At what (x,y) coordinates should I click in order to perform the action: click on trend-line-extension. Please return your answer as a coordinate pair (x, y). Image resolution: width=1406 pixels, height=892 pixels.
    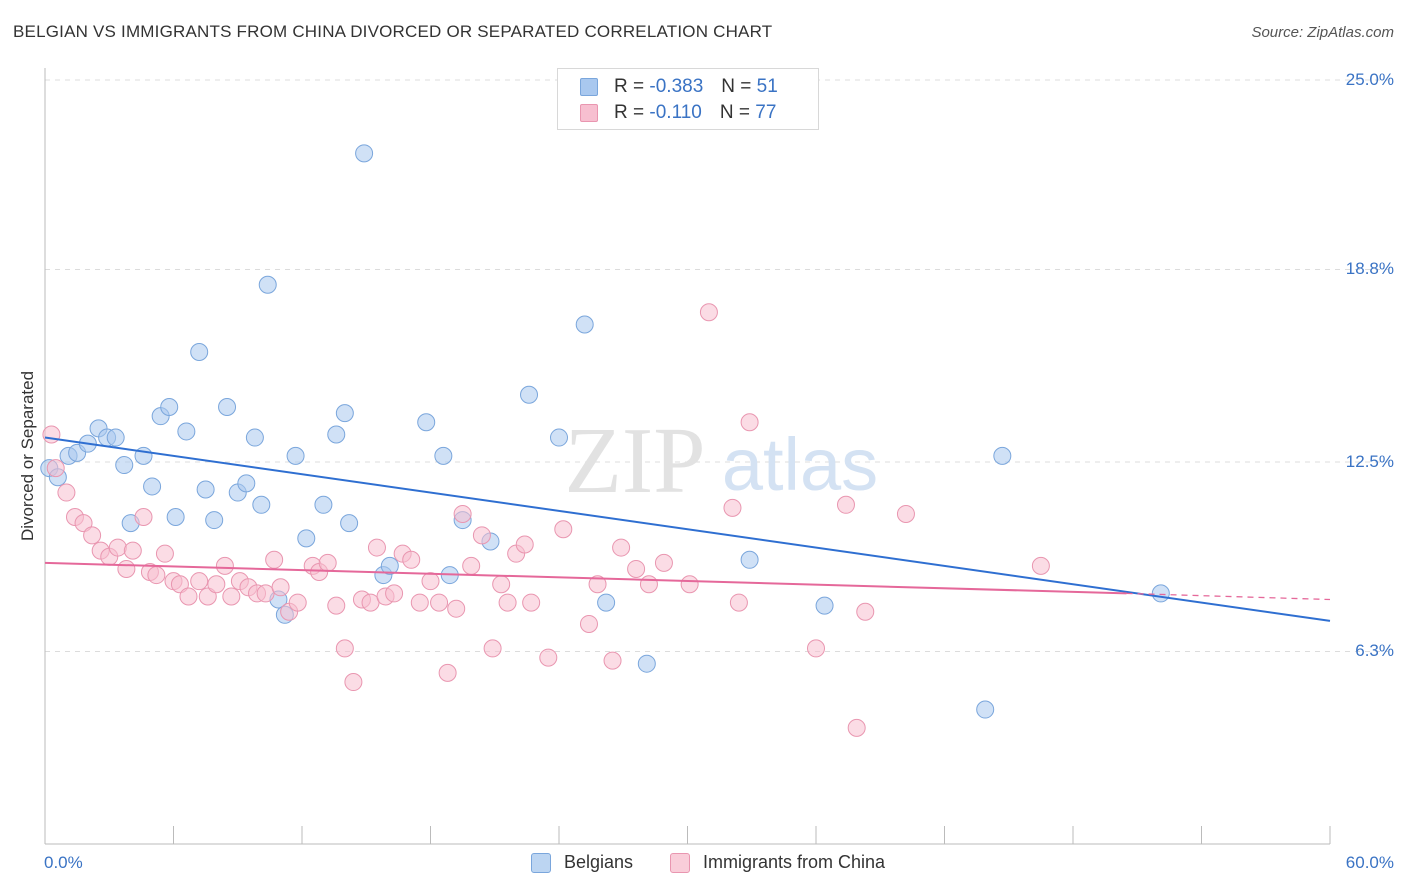
    Looking at the image, I should click on (1228, 596).